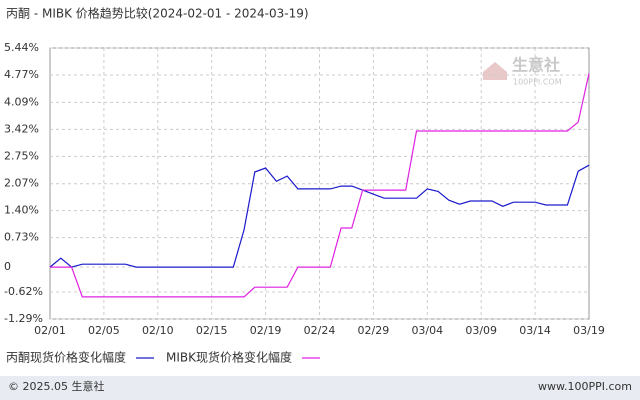 This screenshot has width=640, height=400. What do you see at coordinates (21, 237) in the screenshot?
I see `y-tick-label: 0.73%` at bounding box center [21, 237].